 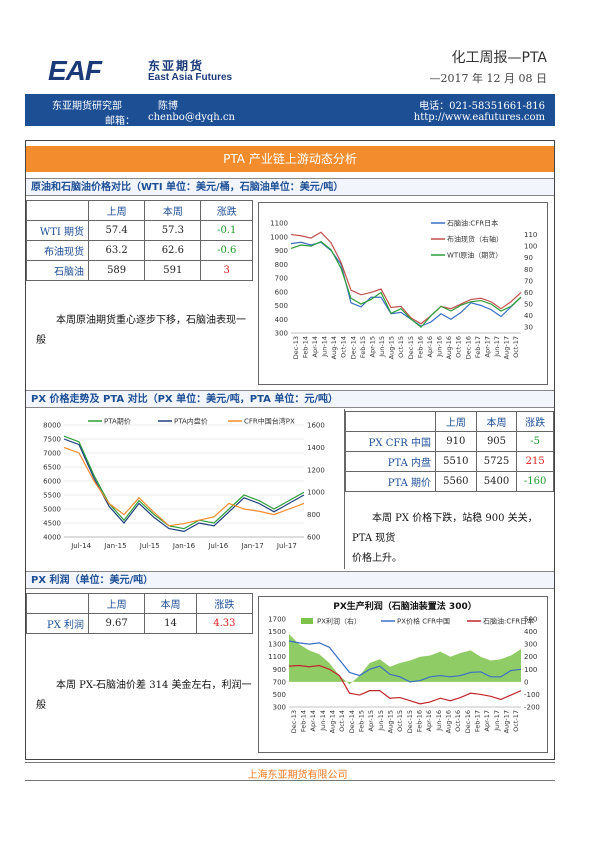 I want to click on change-value: -5, so click(x=535, y=441).